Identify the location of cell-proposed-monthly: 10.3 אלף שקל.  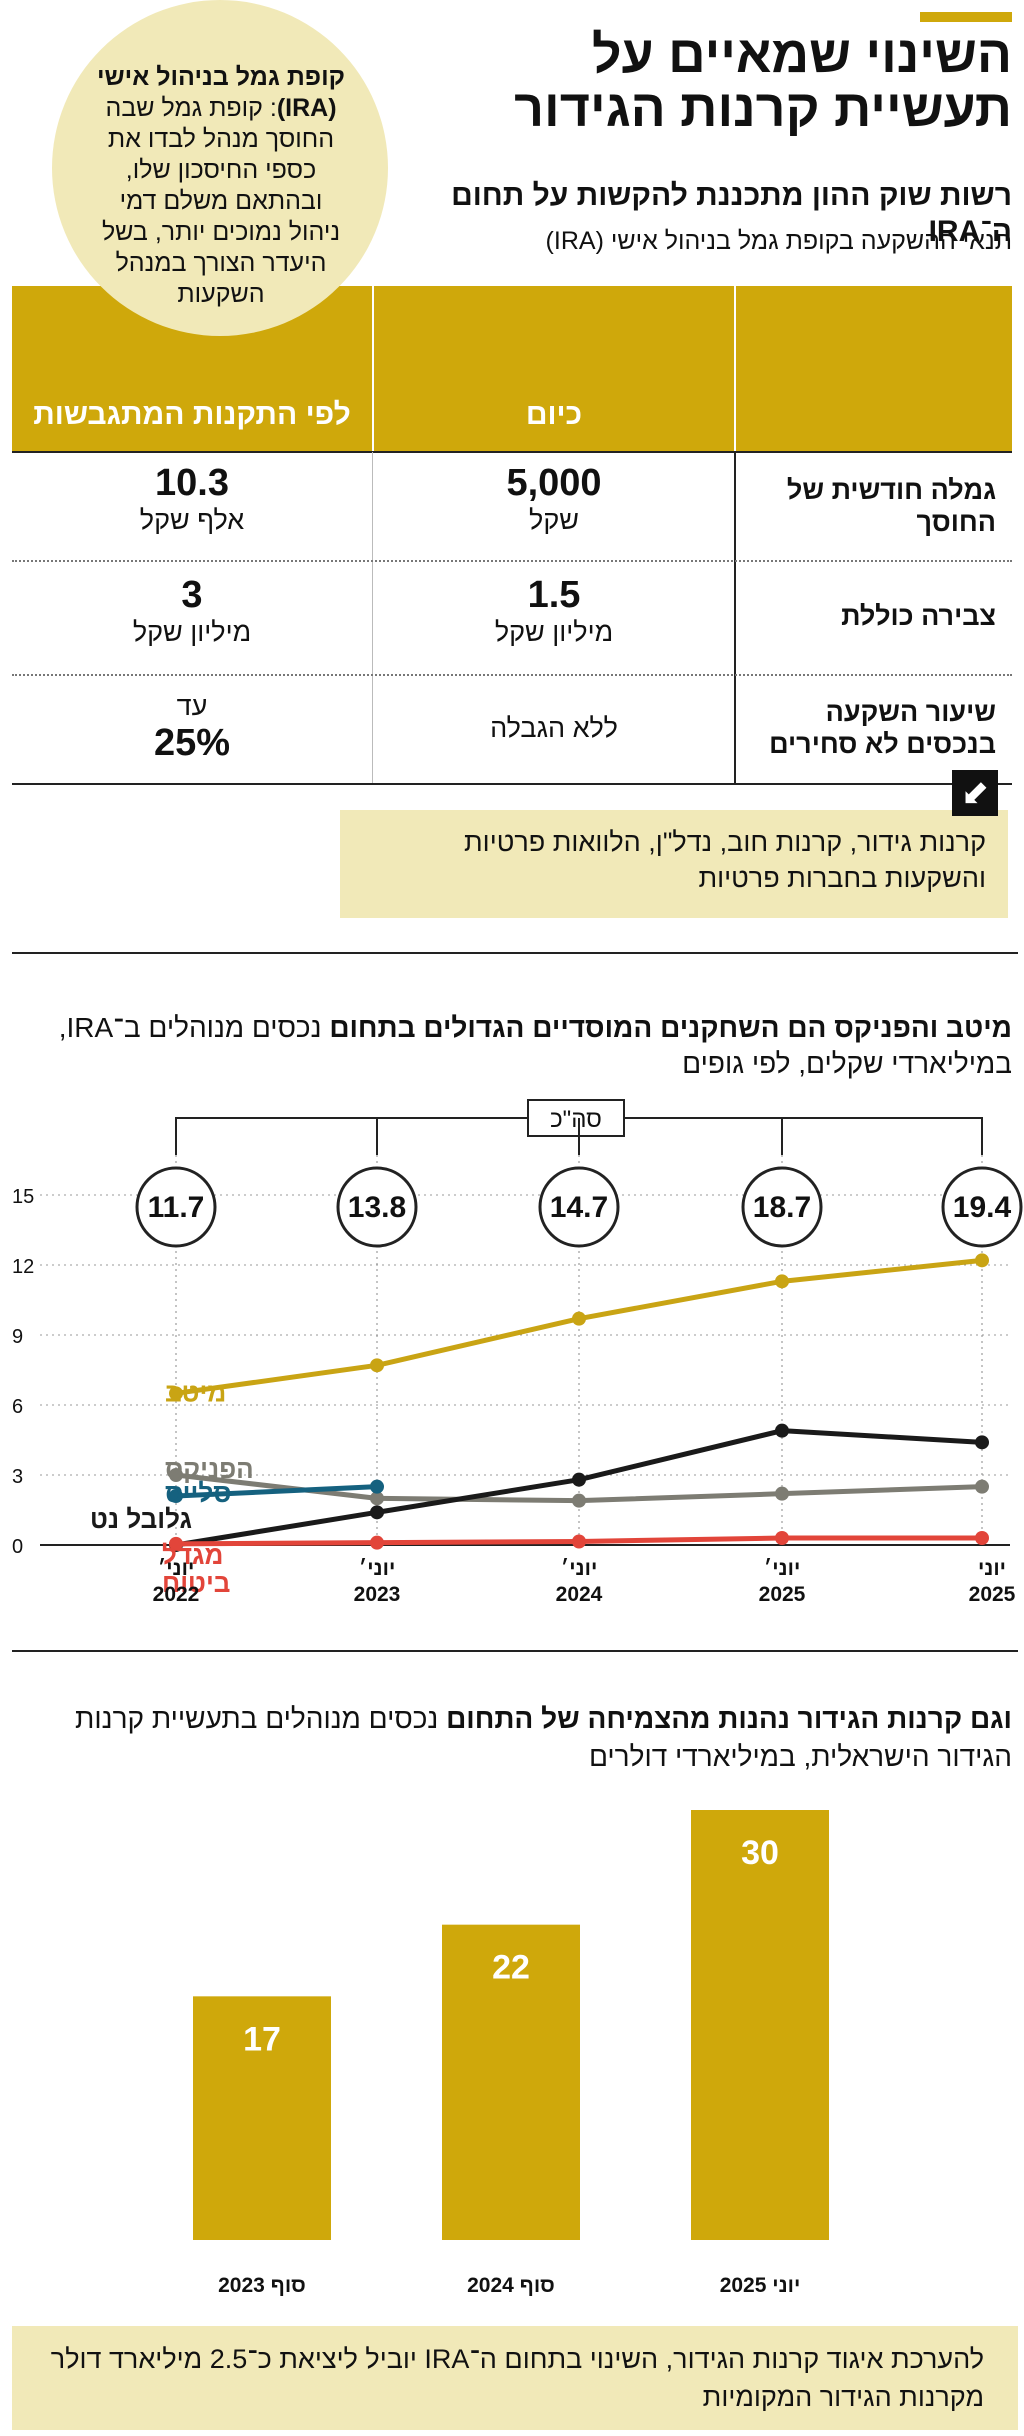
(192, 499).